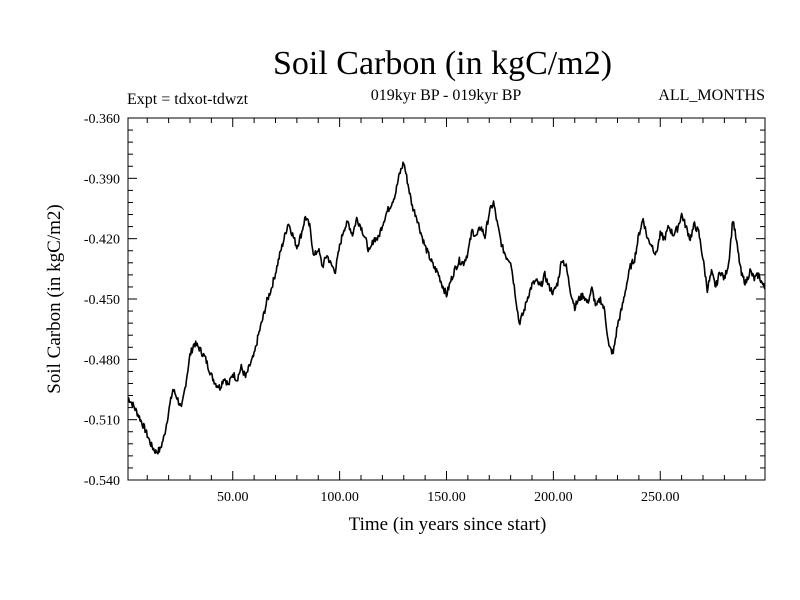 This screenshot has width=800, height=600. Describe the element at coordinates (448, 524) in the screenshot. I see `x-axis-label: Time (in years since start)` at that location.